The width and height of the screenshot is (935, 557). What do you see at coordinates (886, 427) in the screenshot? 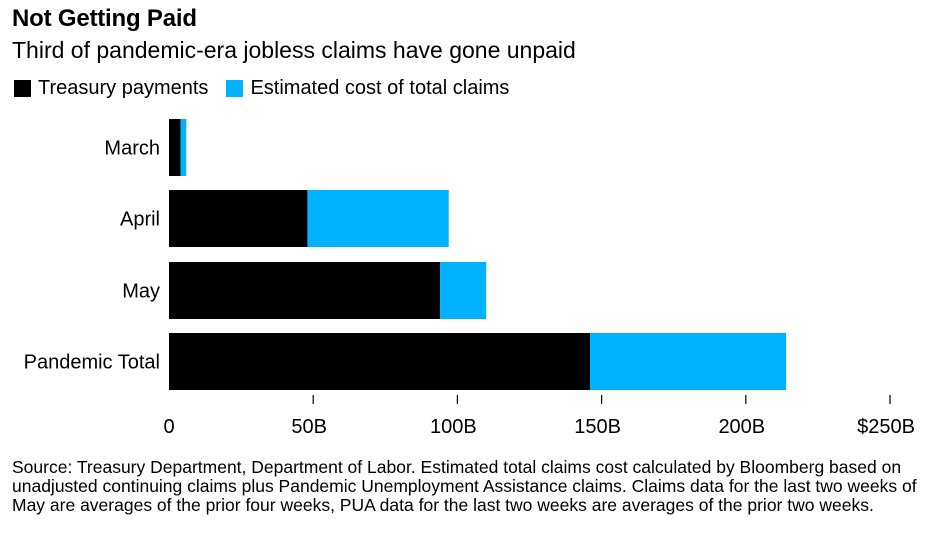
I see `x-tick-label-5: $250B` at bounding box center [886, 427].